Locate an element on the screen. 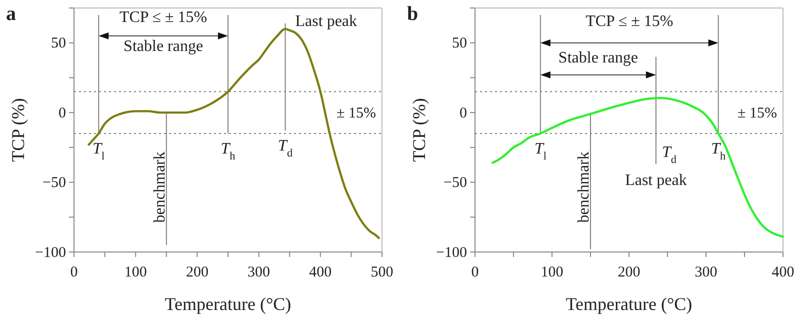 The height and width of the screenshot is (324, 803). chart-title: a is located at coordinates (11, 14).